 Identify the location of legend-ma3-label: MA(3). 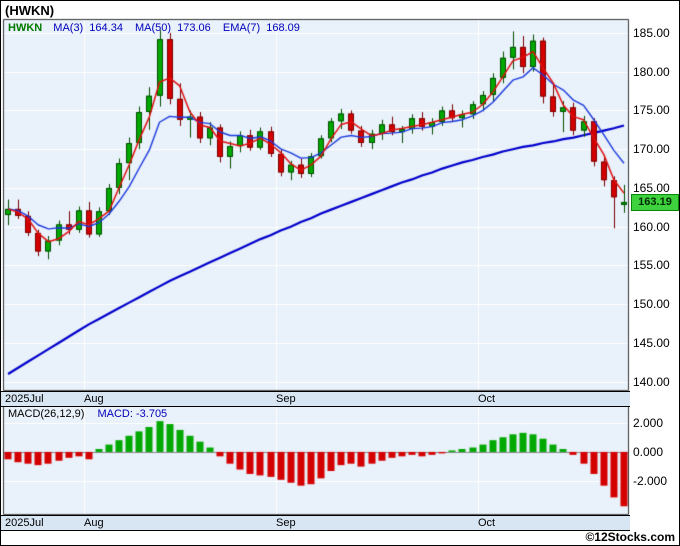
(68, 28).